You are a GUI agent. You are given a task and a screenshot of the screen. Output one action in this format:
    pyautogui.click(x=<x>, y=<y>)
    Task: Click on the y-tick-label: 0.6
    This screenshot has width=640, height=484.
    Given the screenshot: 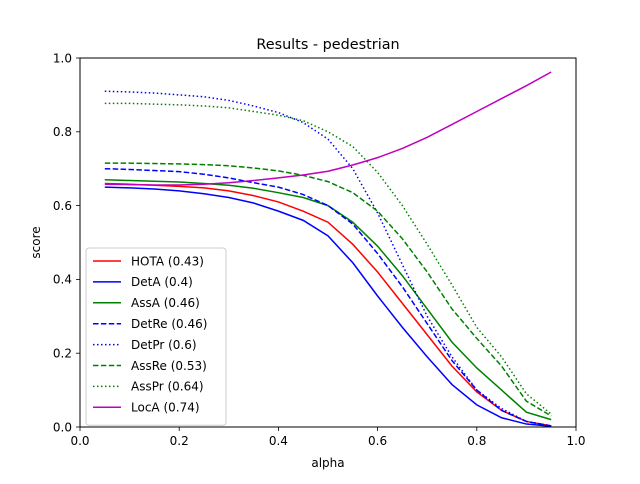 What is the action you would take?
    pyautogui.click(x=62, y=206)
    